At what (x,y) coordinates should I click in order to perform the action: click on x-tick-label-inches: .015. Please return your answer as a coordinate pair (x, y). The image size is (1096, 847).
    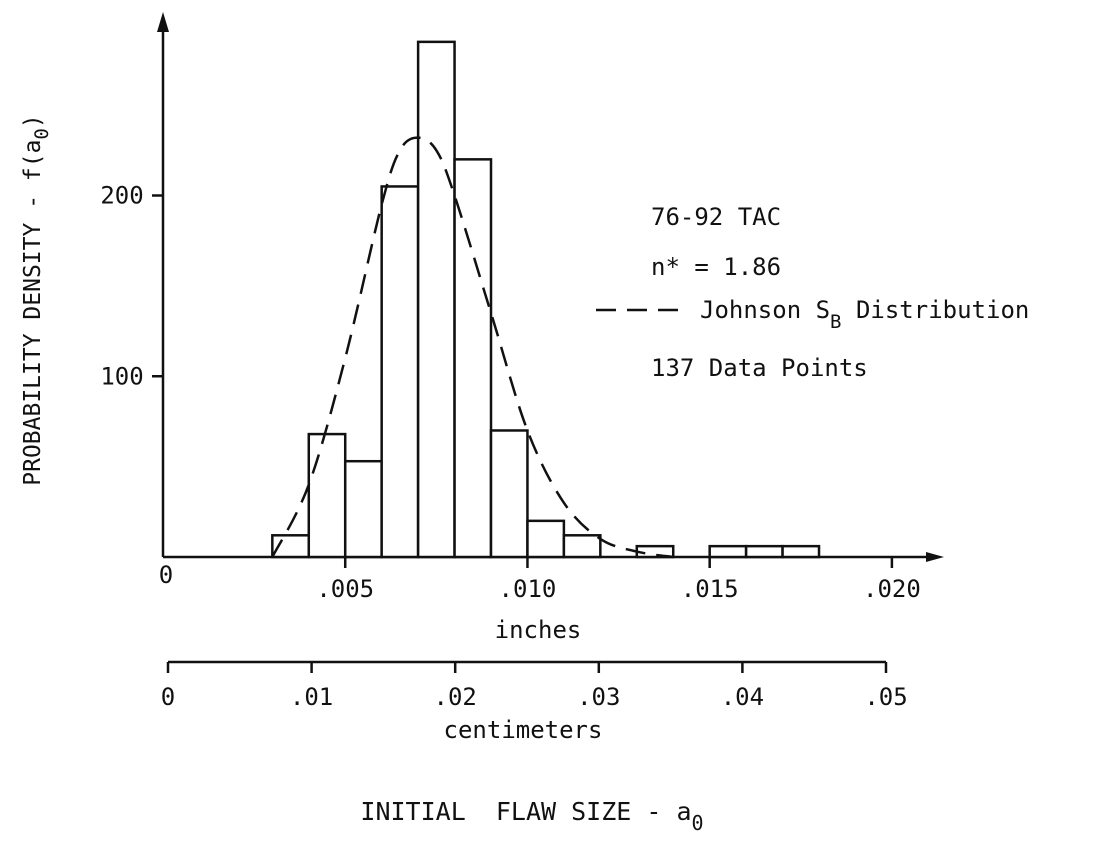
    Looking at the image, I should click on (710, 589).